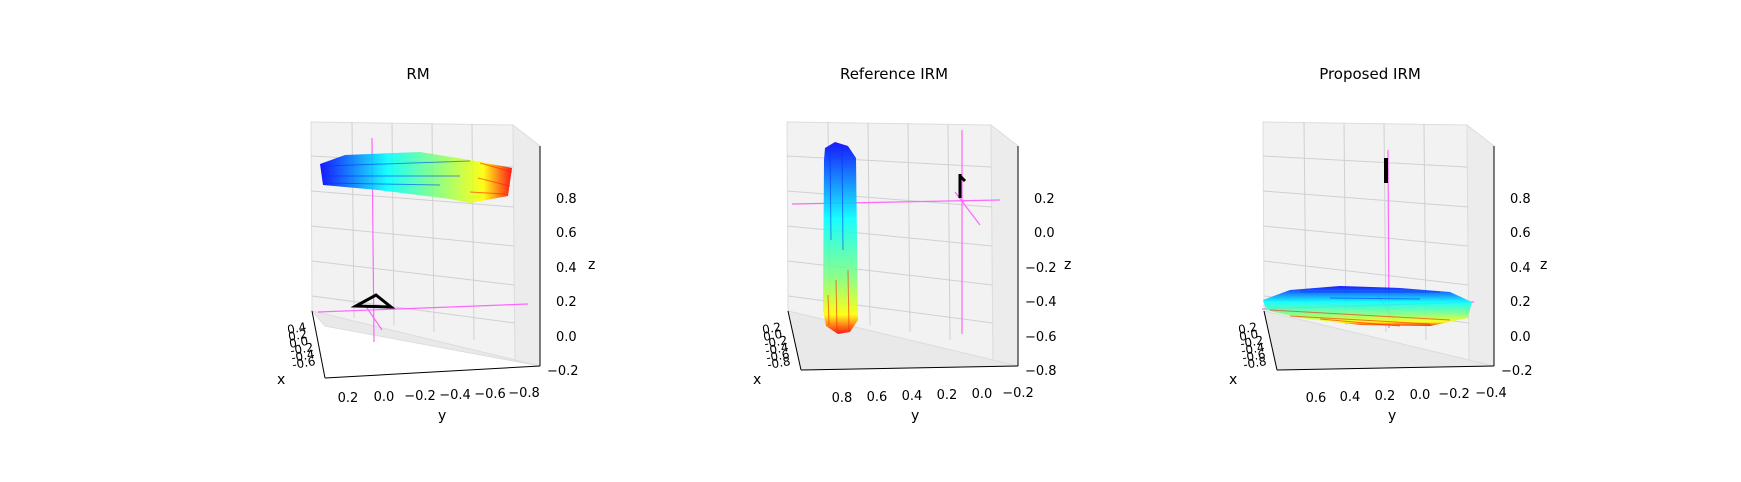  I want to click on subplot-reference-irm: Reference IRM, so click(912, 244).